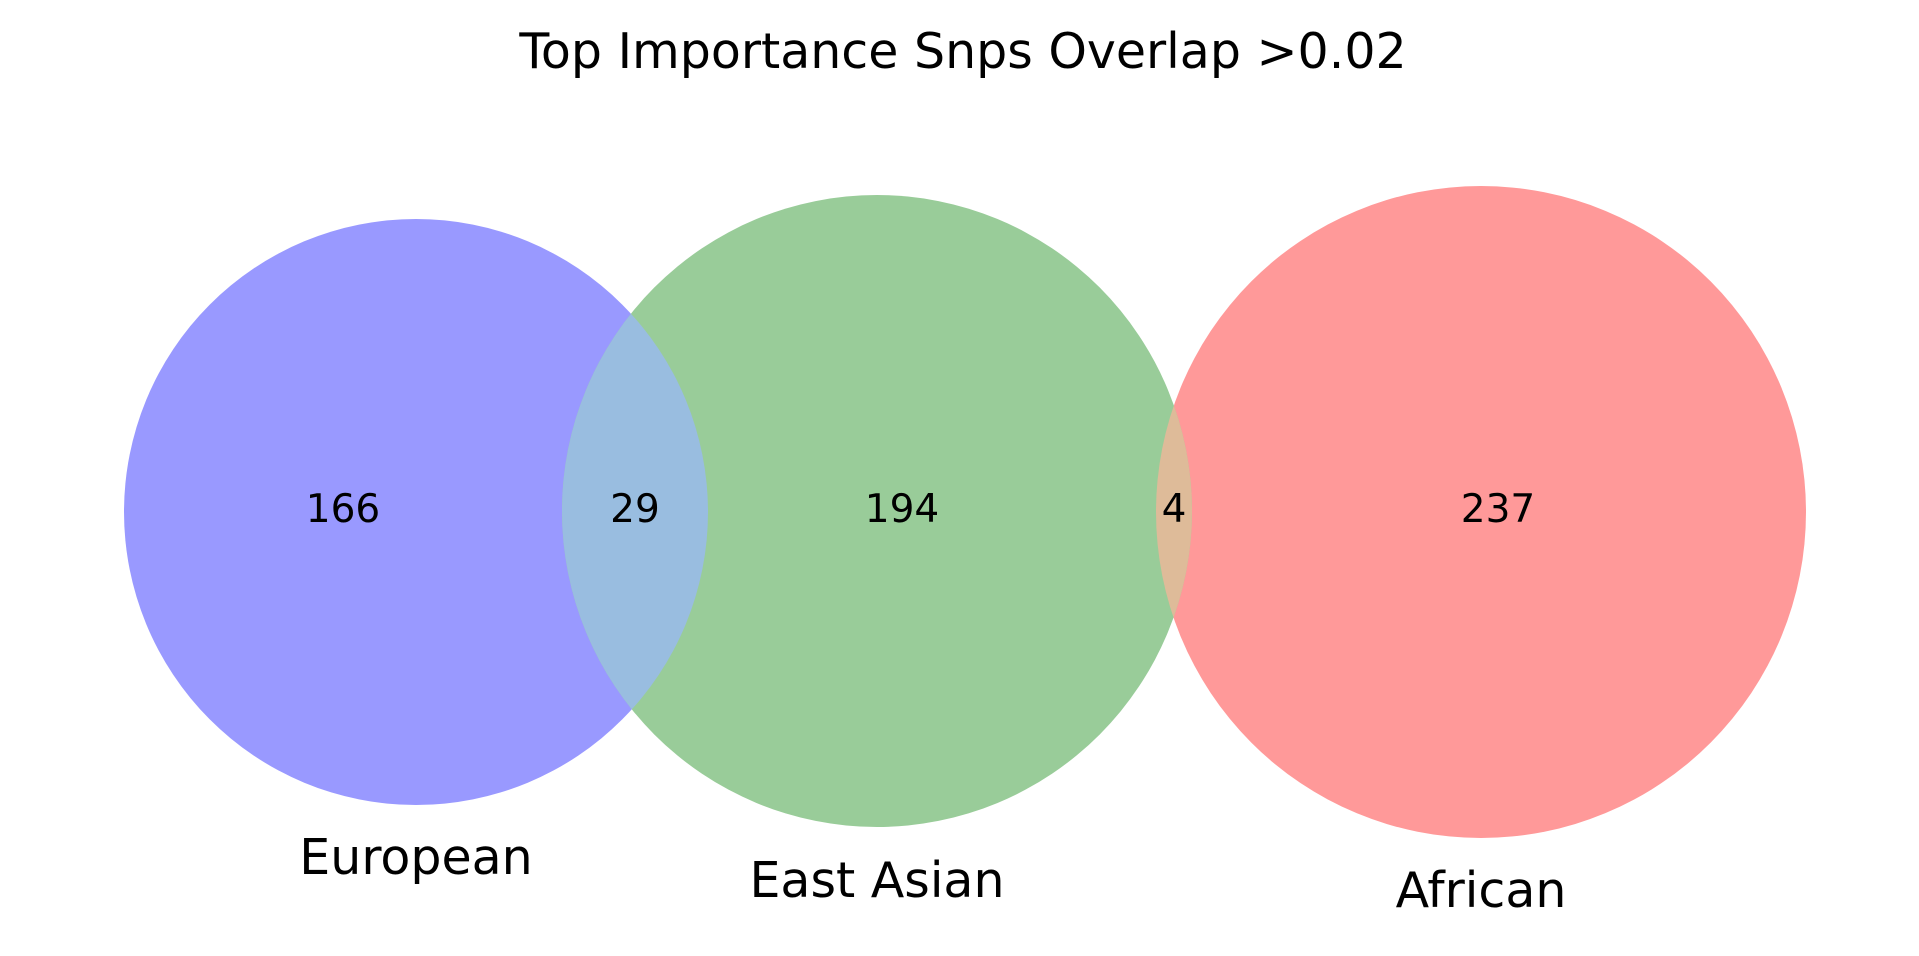  Describe the element at coordinates (415, 857) in the screenshot. I see `set-label-european: European` at that location.